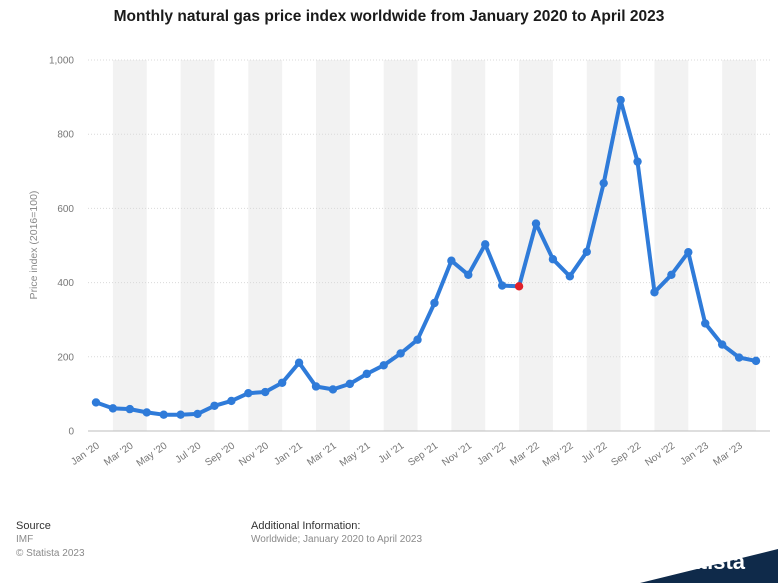  I want to click on x-tick-label: Mar '20, so click(119, 454).